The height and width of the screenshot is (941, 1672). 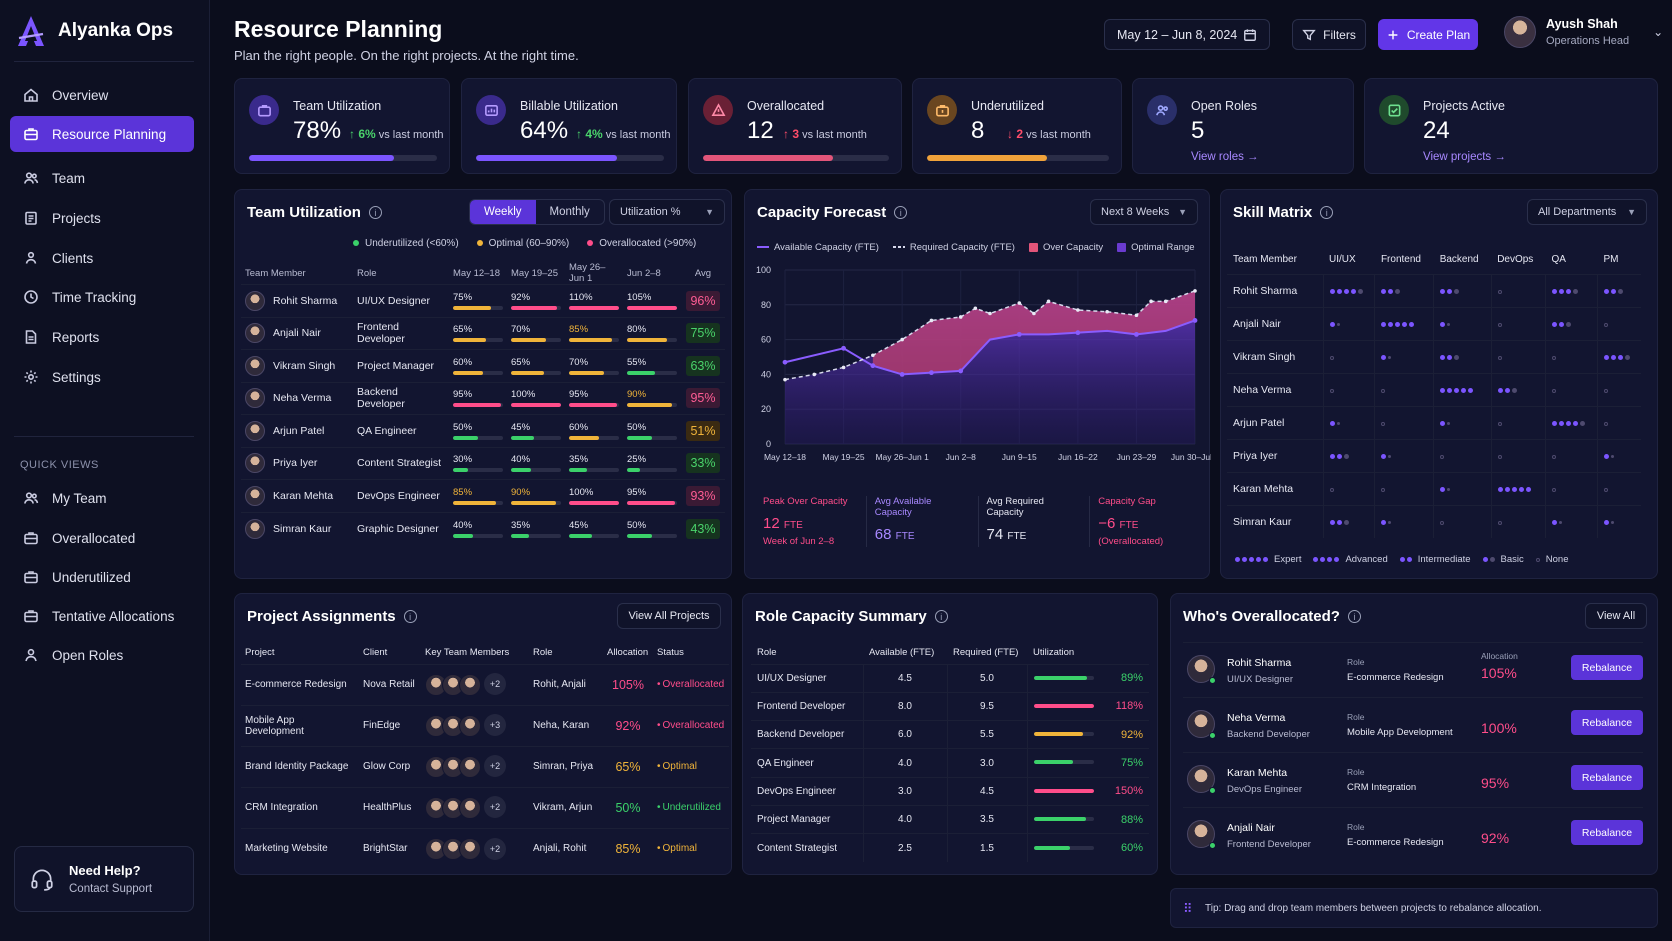 I want to click on sidebar-item-settings: Settings, so click(x=102, y=377).